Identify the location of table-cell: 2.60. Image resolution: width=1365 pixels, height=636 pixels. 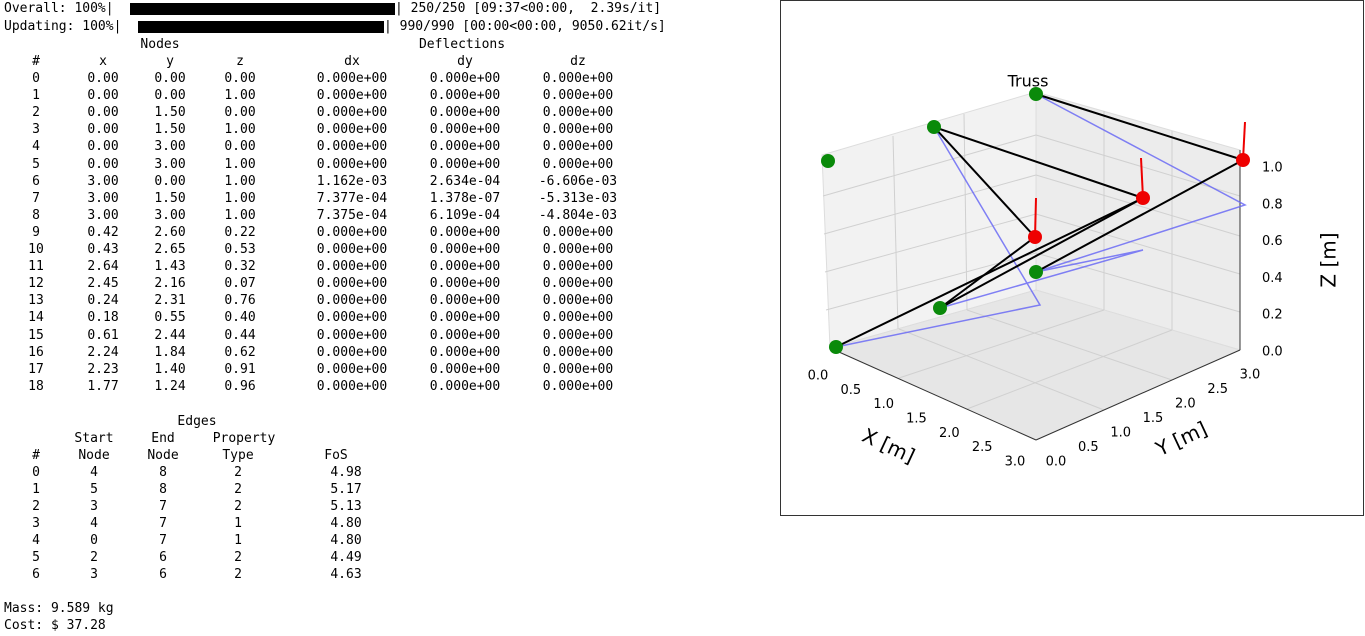
(170, 232).